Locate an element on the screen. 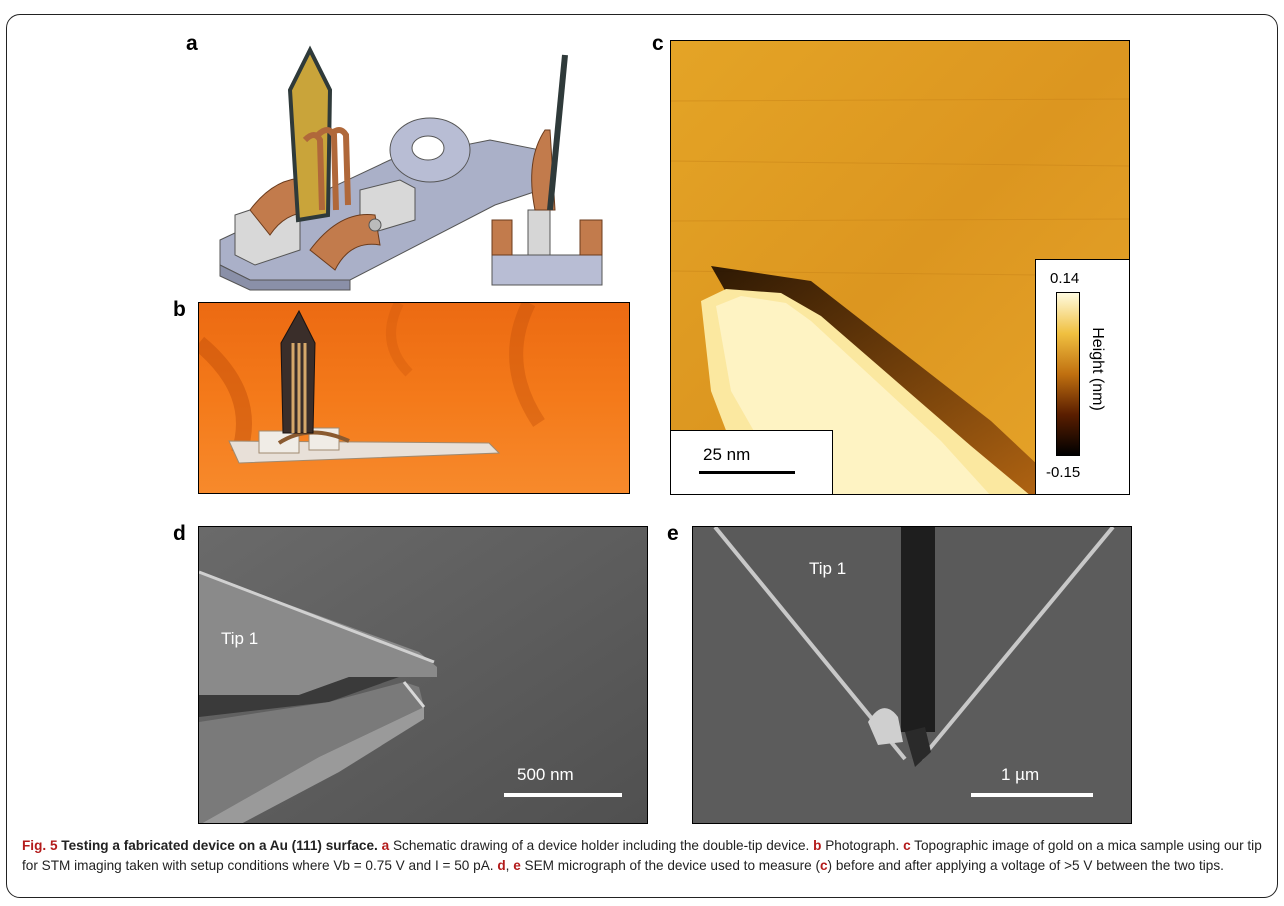 The image size is (1284, 906). scale-bar-box: 25 nm is located at coordinates (752, 462).